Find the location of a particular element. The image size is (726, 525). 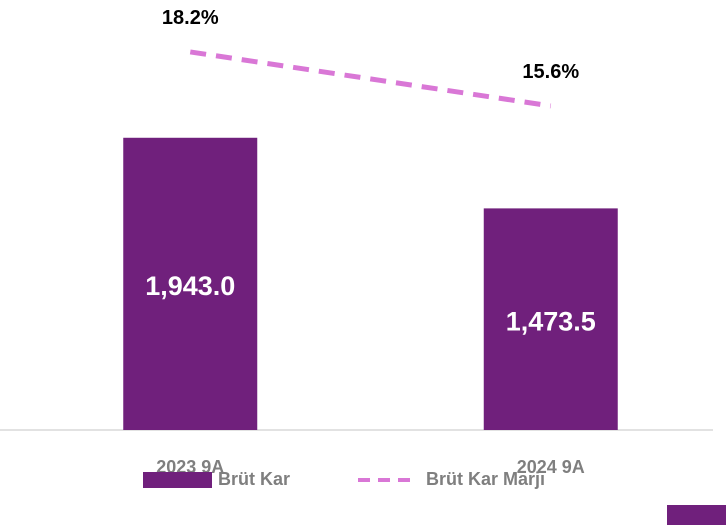

line-value-label: 15.6% is located at coordinates (550, 72).